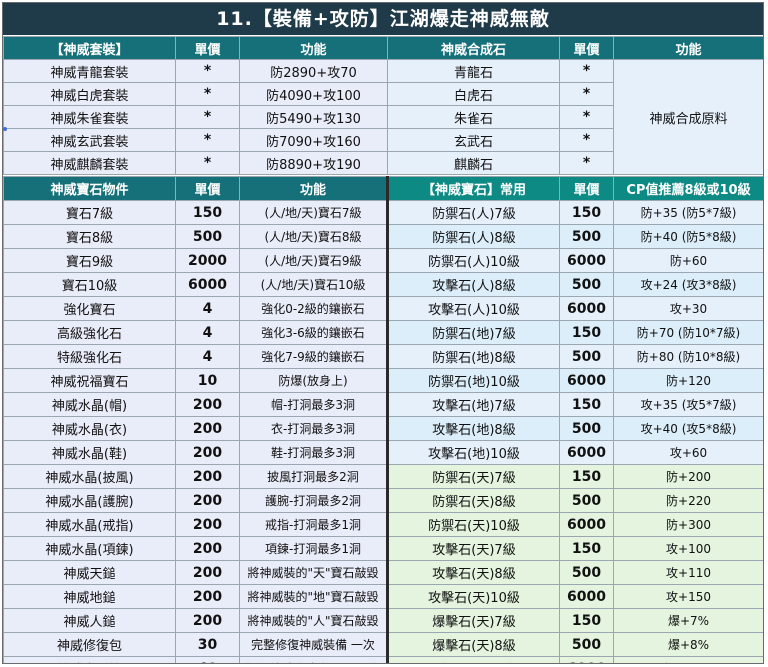 Image resolution: width=768 pixels, height=667 pixels. What do you see at coordinates (688, 284) in the screenshot?
I see `cell-cp-value: 攻+24 (攻3*8級)` at bounding box center [688, 284].